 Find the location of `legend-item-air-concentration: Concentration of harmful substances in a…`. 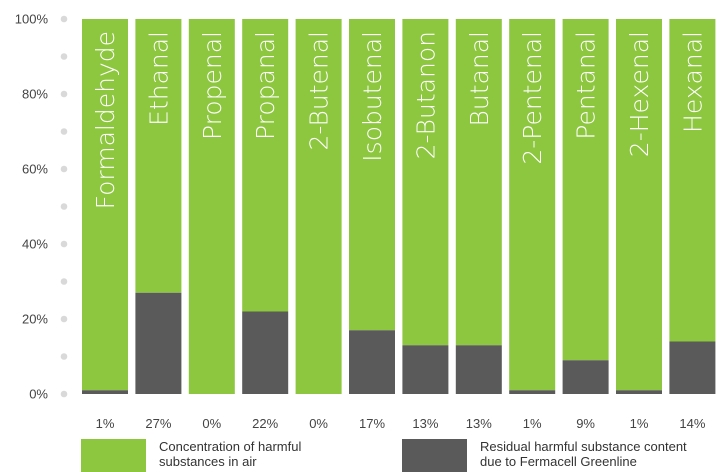

legend-item-air-concentration: Concentration of harmful substances in a… is located at coordinates (212, 455).